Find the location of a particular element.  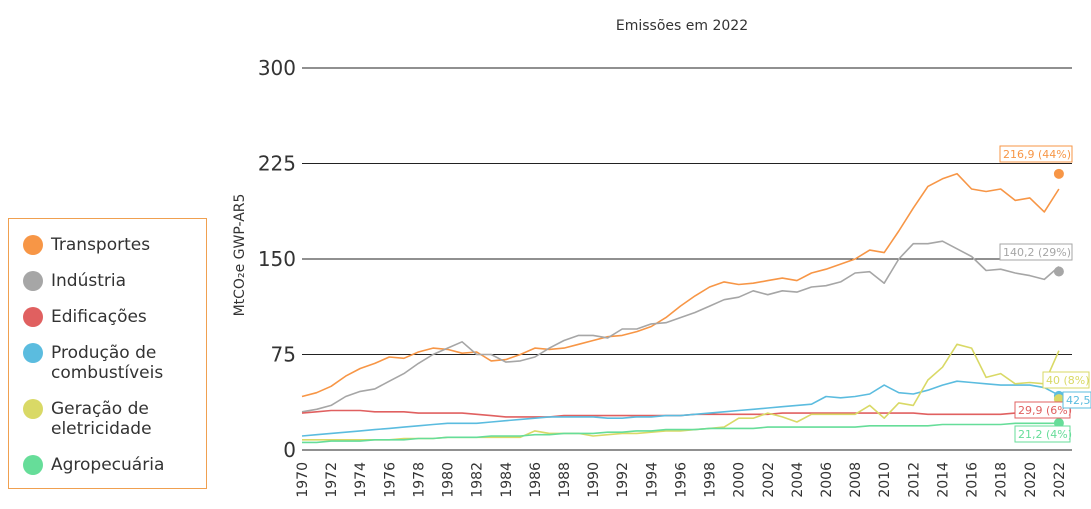

end-label-text: 21,2 (4%) is located at coordinates (1045, 434).